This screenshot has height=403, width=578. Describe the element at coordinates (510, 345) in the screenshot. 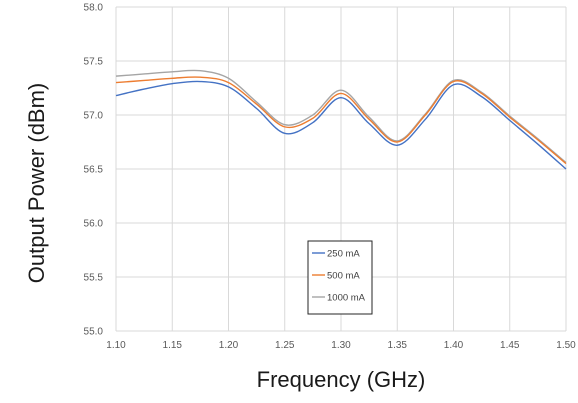

I see `x-tick-label: 1.45` at that location.